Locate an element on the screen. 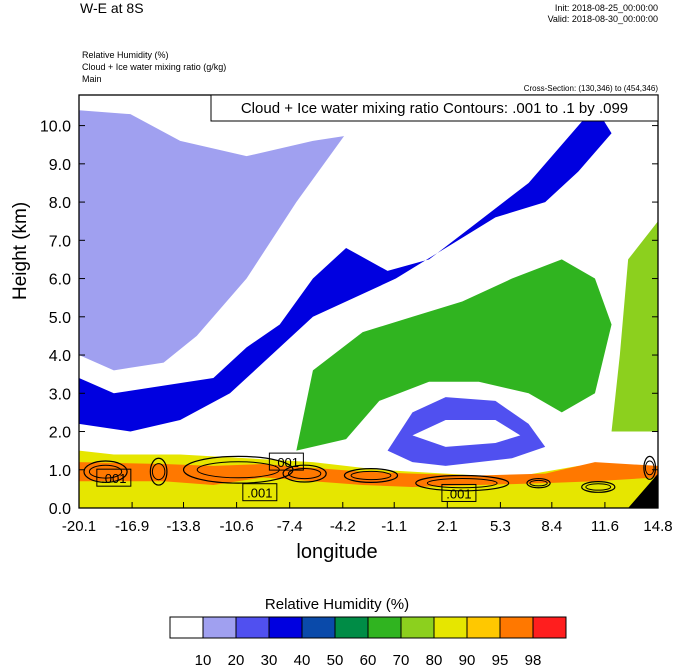  y-tick-label: 8.0 is located at coordinates (60, 203).